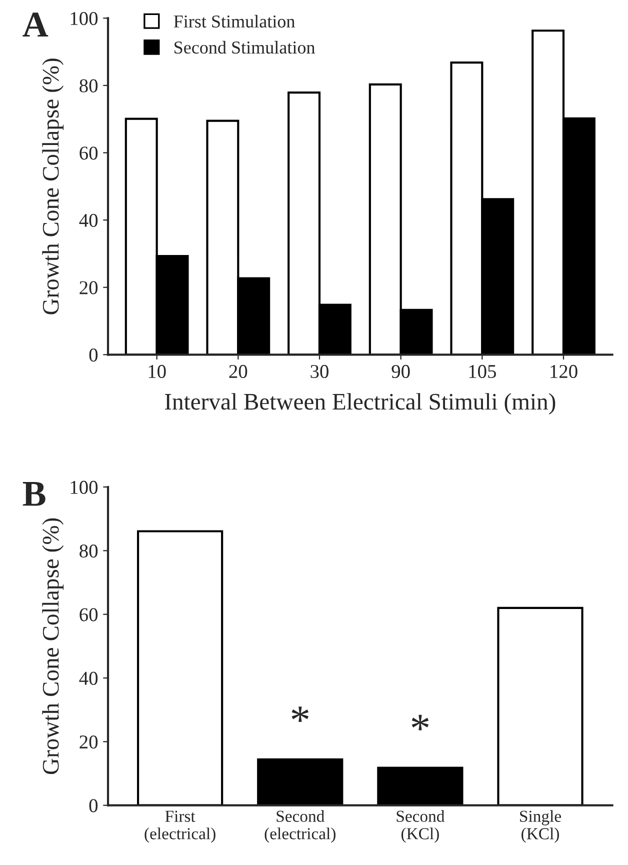  Describe the element at coordinates (300, 826) in the screenshot. I see `x-tick-label: Second (electrical)` at that location.